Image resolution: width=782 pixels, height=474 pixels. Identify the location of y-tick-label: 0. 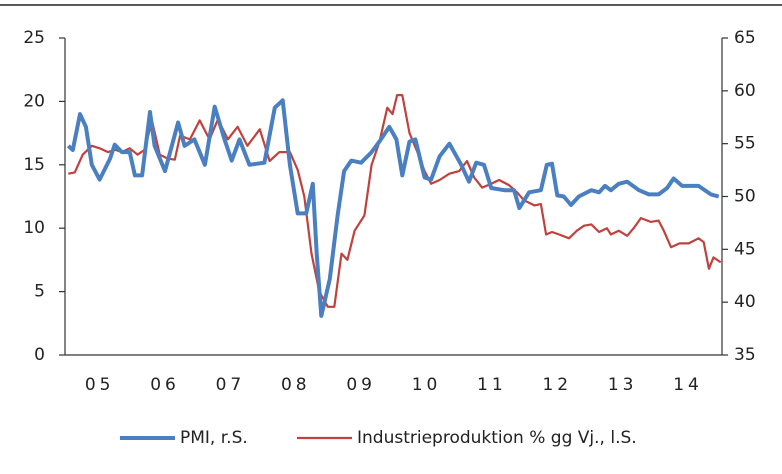
(39, 355).